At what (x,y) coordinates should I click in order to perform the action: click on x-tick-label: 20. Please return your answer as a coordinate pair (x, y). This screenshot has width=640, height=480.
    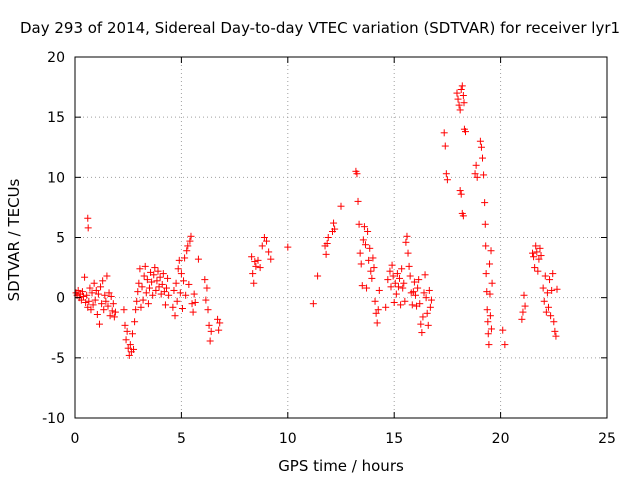
    Looking at the image, I should click on (501, 439).